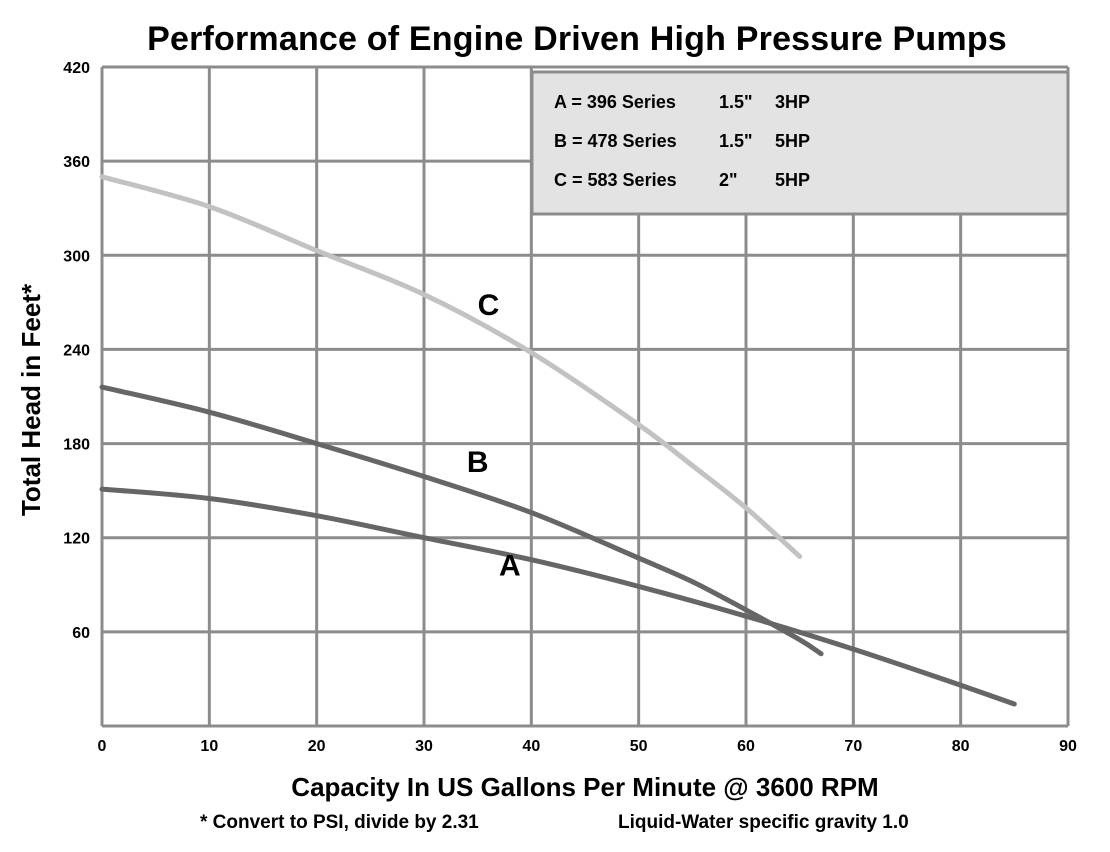 This screenshot has width=1110, height=852. I want to click on legend-entry-key: B = 478 Series, so click(615, 141).